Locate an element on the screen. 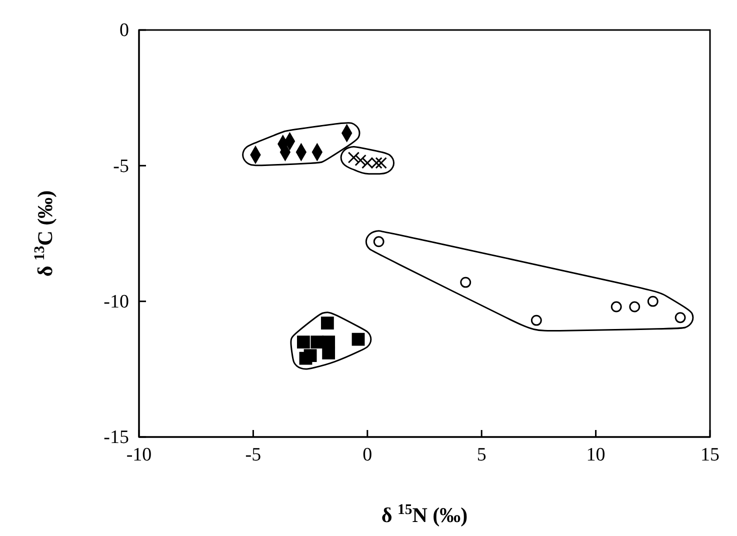 The width and height of the screenshot is (737, 536). y-tick-label: -15 is located at coordinates (116, 437).